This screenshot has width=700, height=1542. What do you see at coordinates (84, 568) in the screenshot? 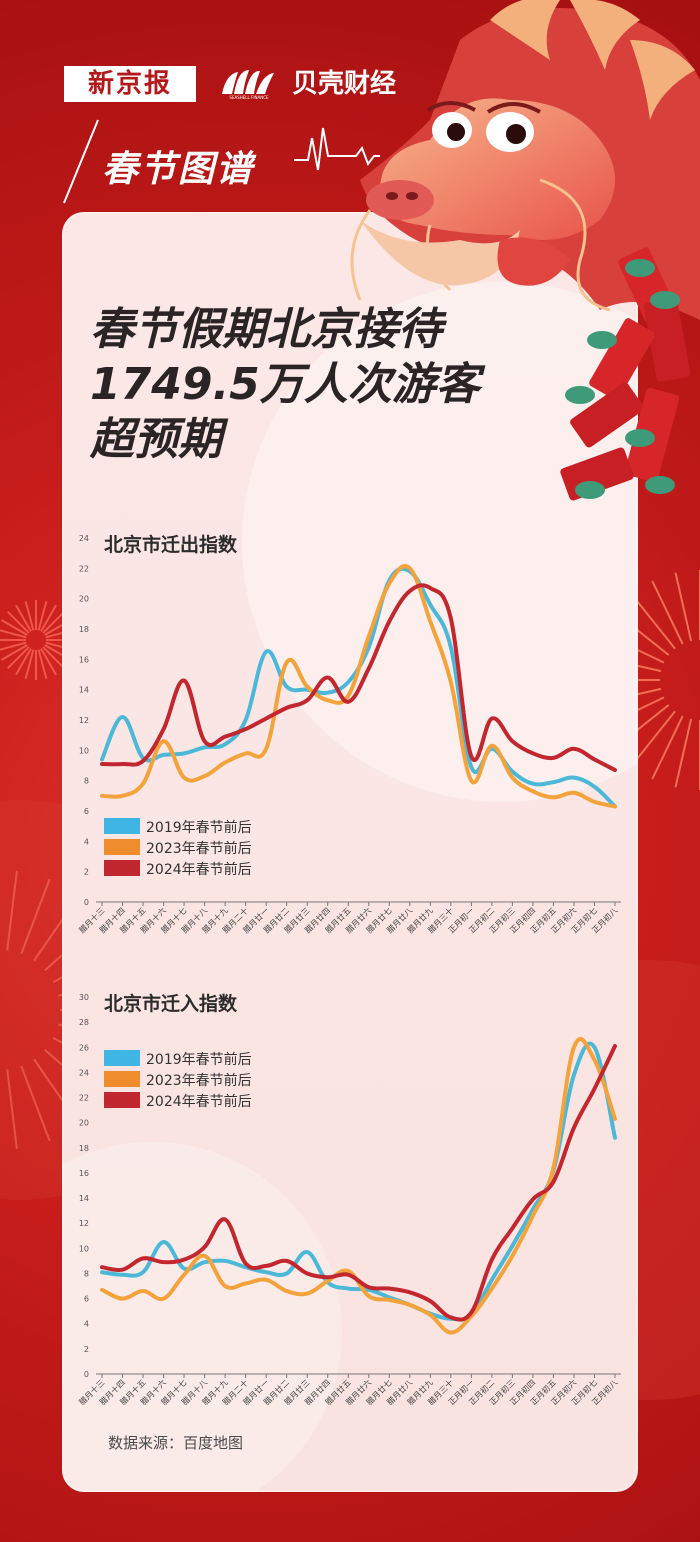
I see `outbound-ytick: 22` at bounding box center [84, 568].